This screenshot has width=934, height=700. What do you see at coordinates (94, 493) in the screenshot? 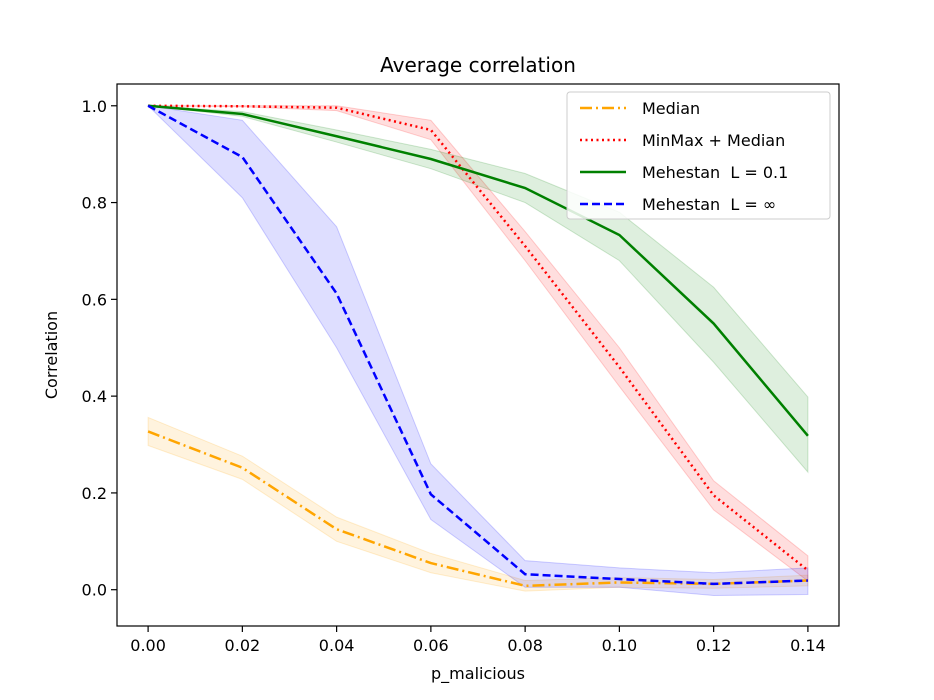
I see `y-tick-label: 0.2` at bounding box center [94, 493].